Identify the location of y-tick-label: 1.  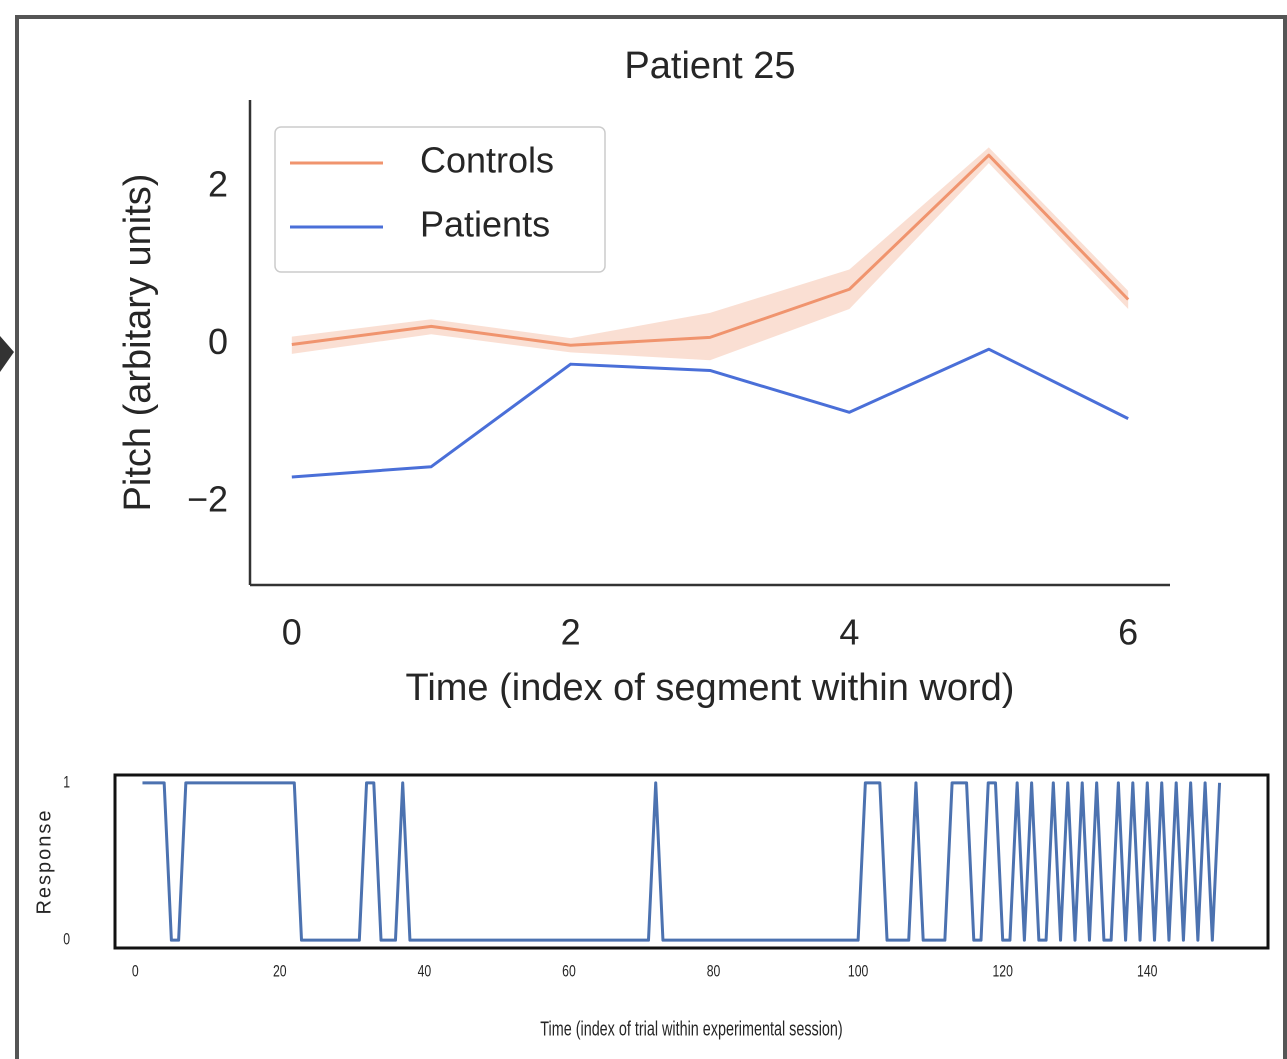
(66, 783).